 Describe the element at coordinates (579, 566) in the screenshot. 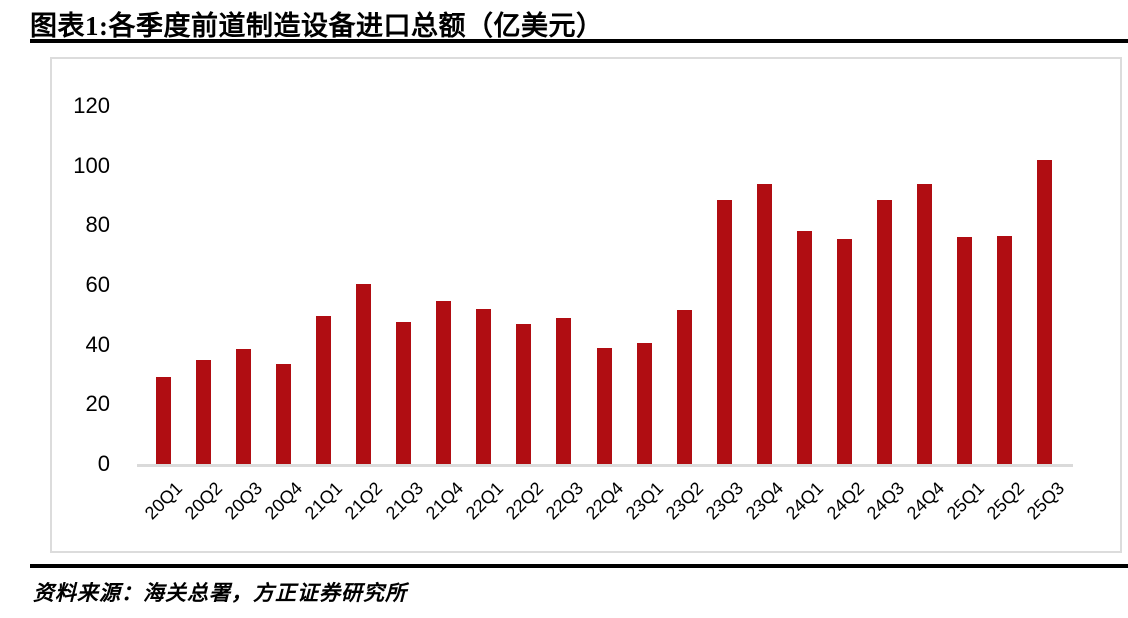

I see `footer-divider-line` at that location.